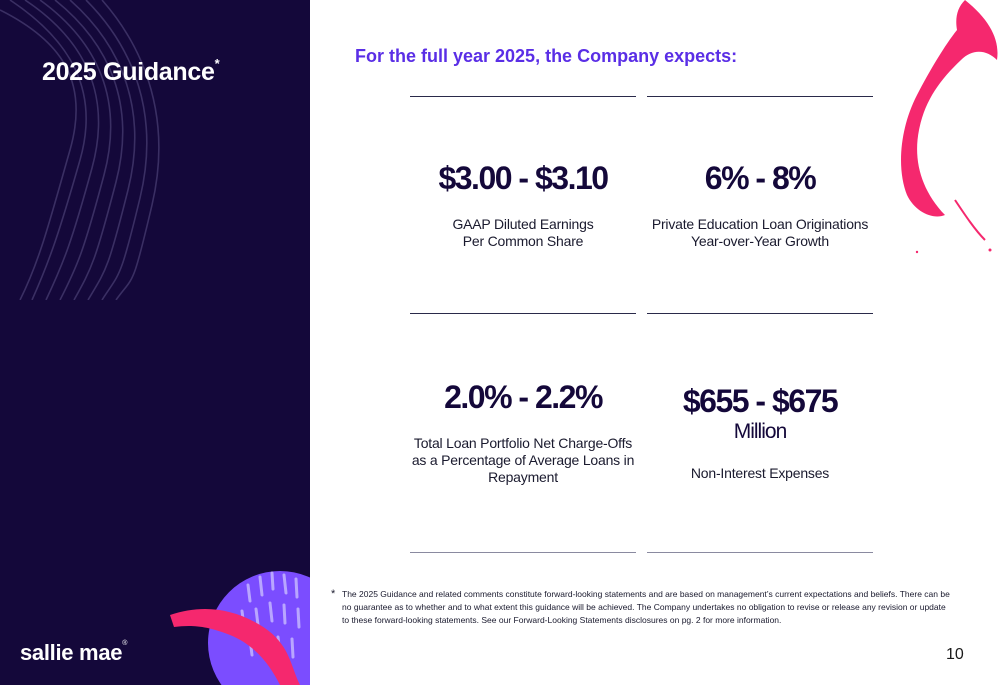 The image size is (1000, 685). What do you see at coordinates (333, 594) in the screenshot?
I see `footnote-marker: *` at bounding box center [333, 594].